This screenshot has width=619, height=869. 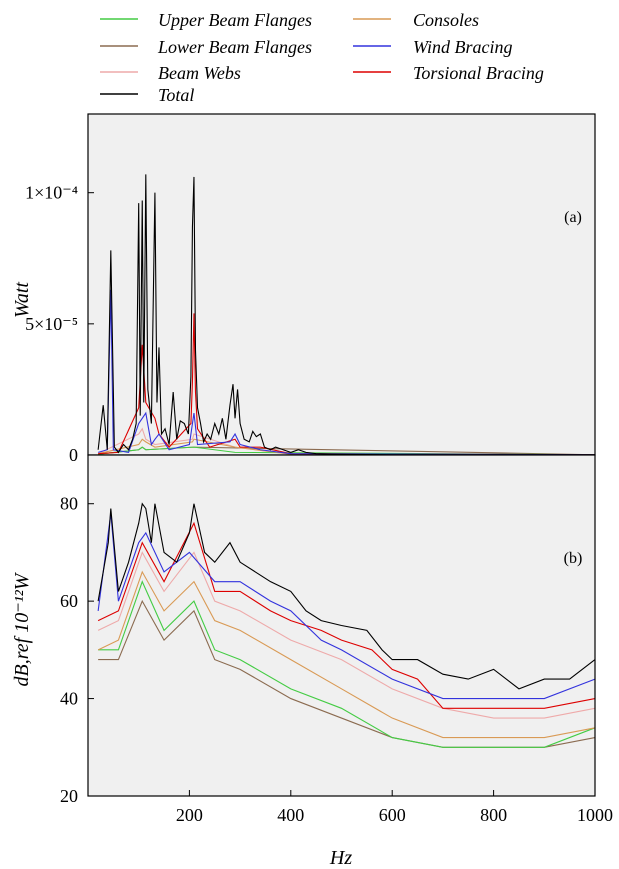 I want to click on y-tick-label: 40, so click(x=69, y=699).